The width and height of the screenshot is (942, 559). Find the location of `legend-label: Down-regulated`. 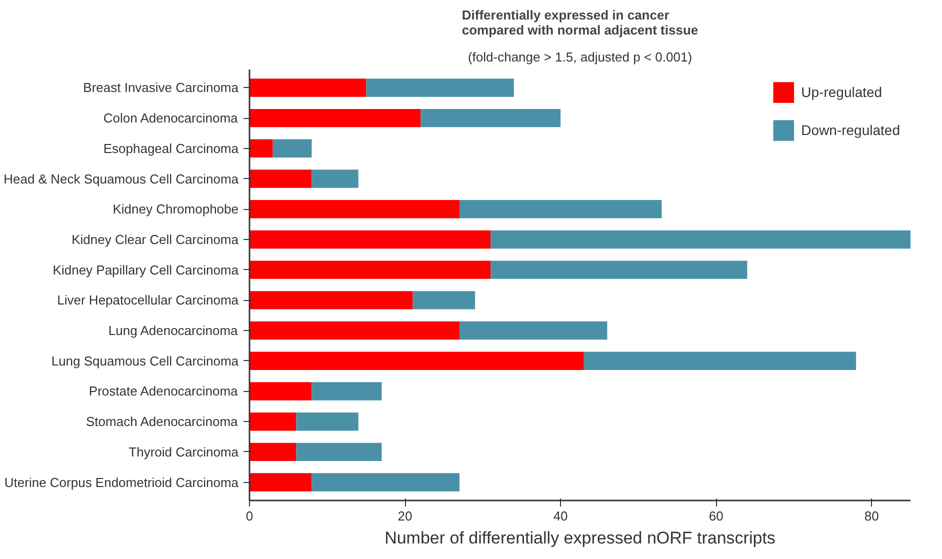

legend-label: Down-regulated is located at coordinates (850, 130).